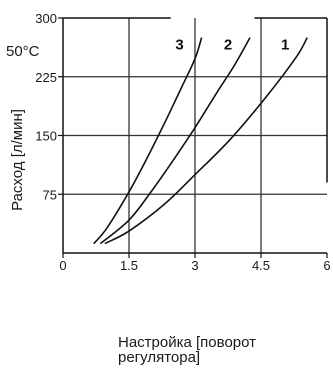 The image size is (333, 373). Describe the element at coordinates (46, 77) in the screenshot. I see `y-tick-label: 225` at that location.